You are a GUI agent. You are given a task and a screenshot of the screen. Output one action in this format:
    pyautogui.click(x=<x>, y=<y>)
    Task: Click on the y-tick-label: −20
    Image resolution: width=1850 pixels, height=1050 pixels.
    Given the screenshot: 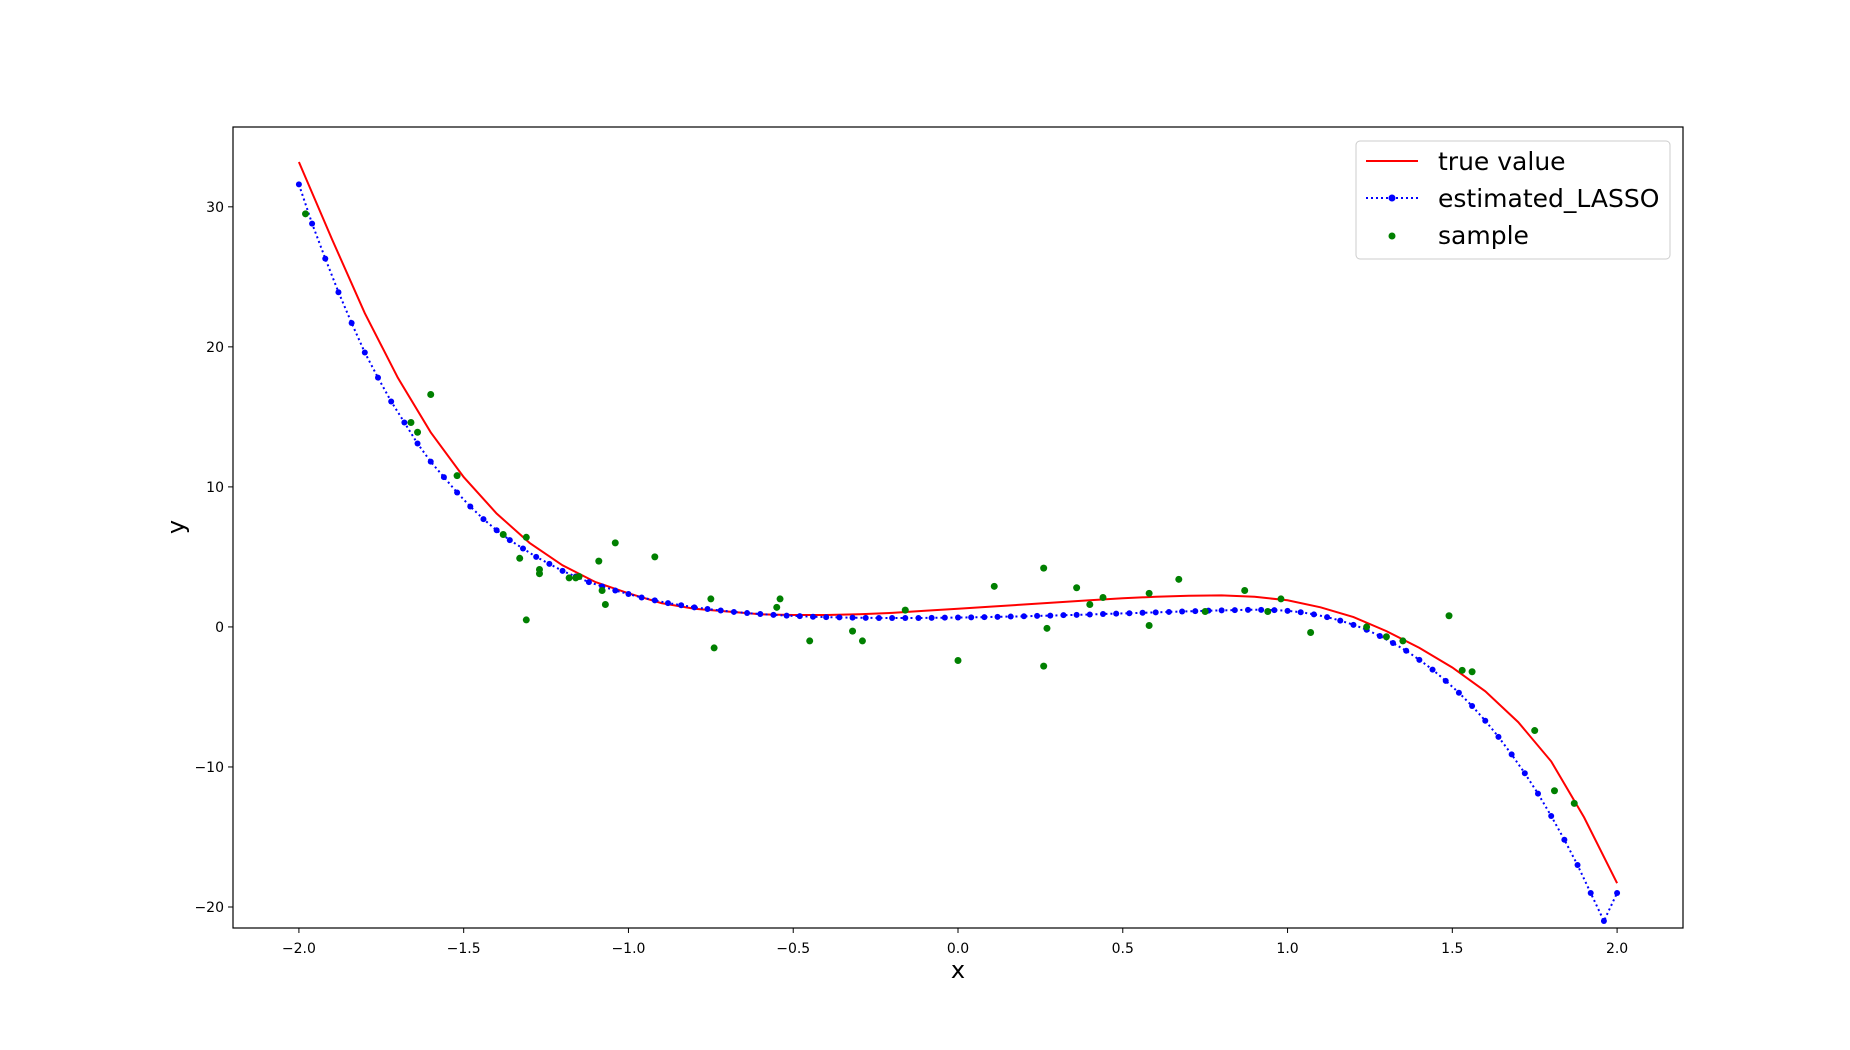 What is the action you would take?
    pyautogui.click(x=209, y=908)
    